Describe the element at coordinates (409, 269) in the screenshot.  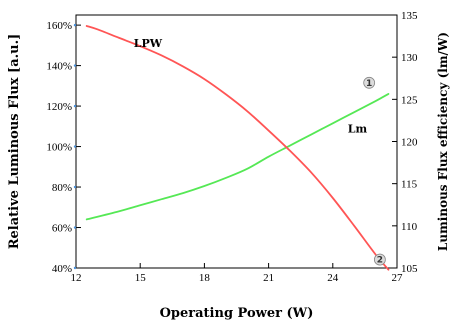
I see `y-right-tick-label: 105` at that location.